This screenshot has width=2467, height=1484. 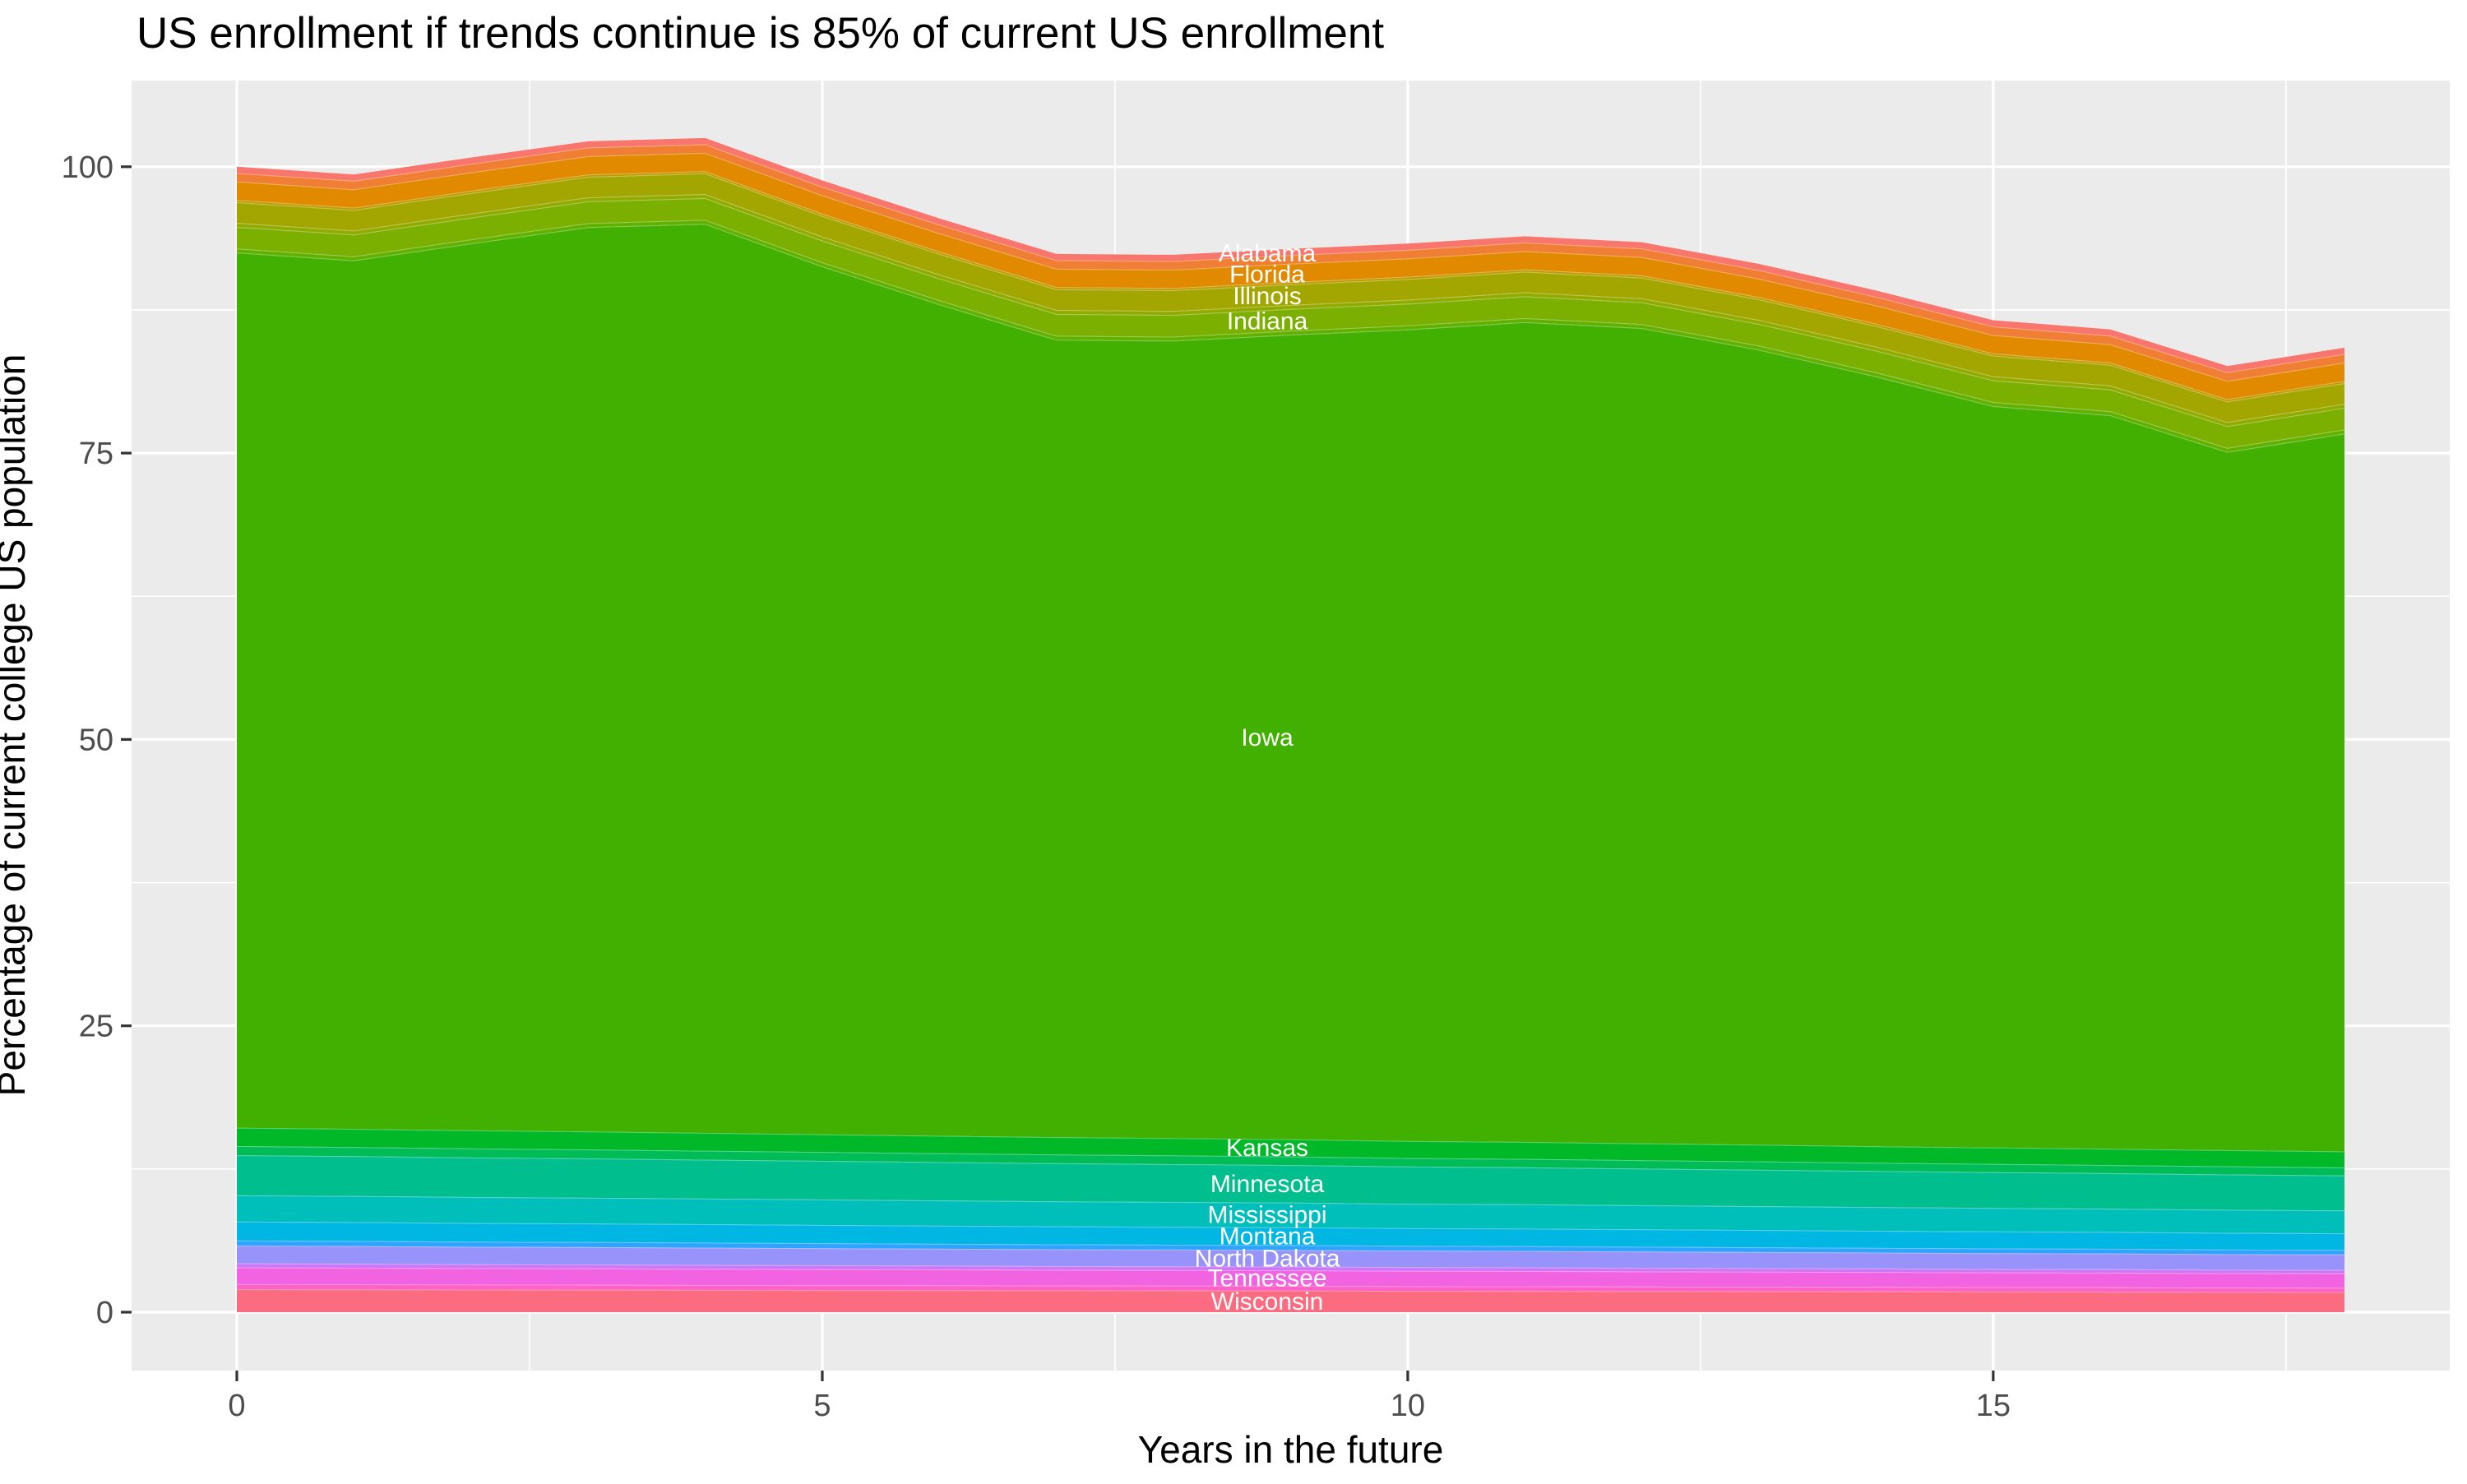 What do you see at coordinates (88, 168) in the screenshot?
I see `y-tick-label: 100` at bounding box center [88, 168].